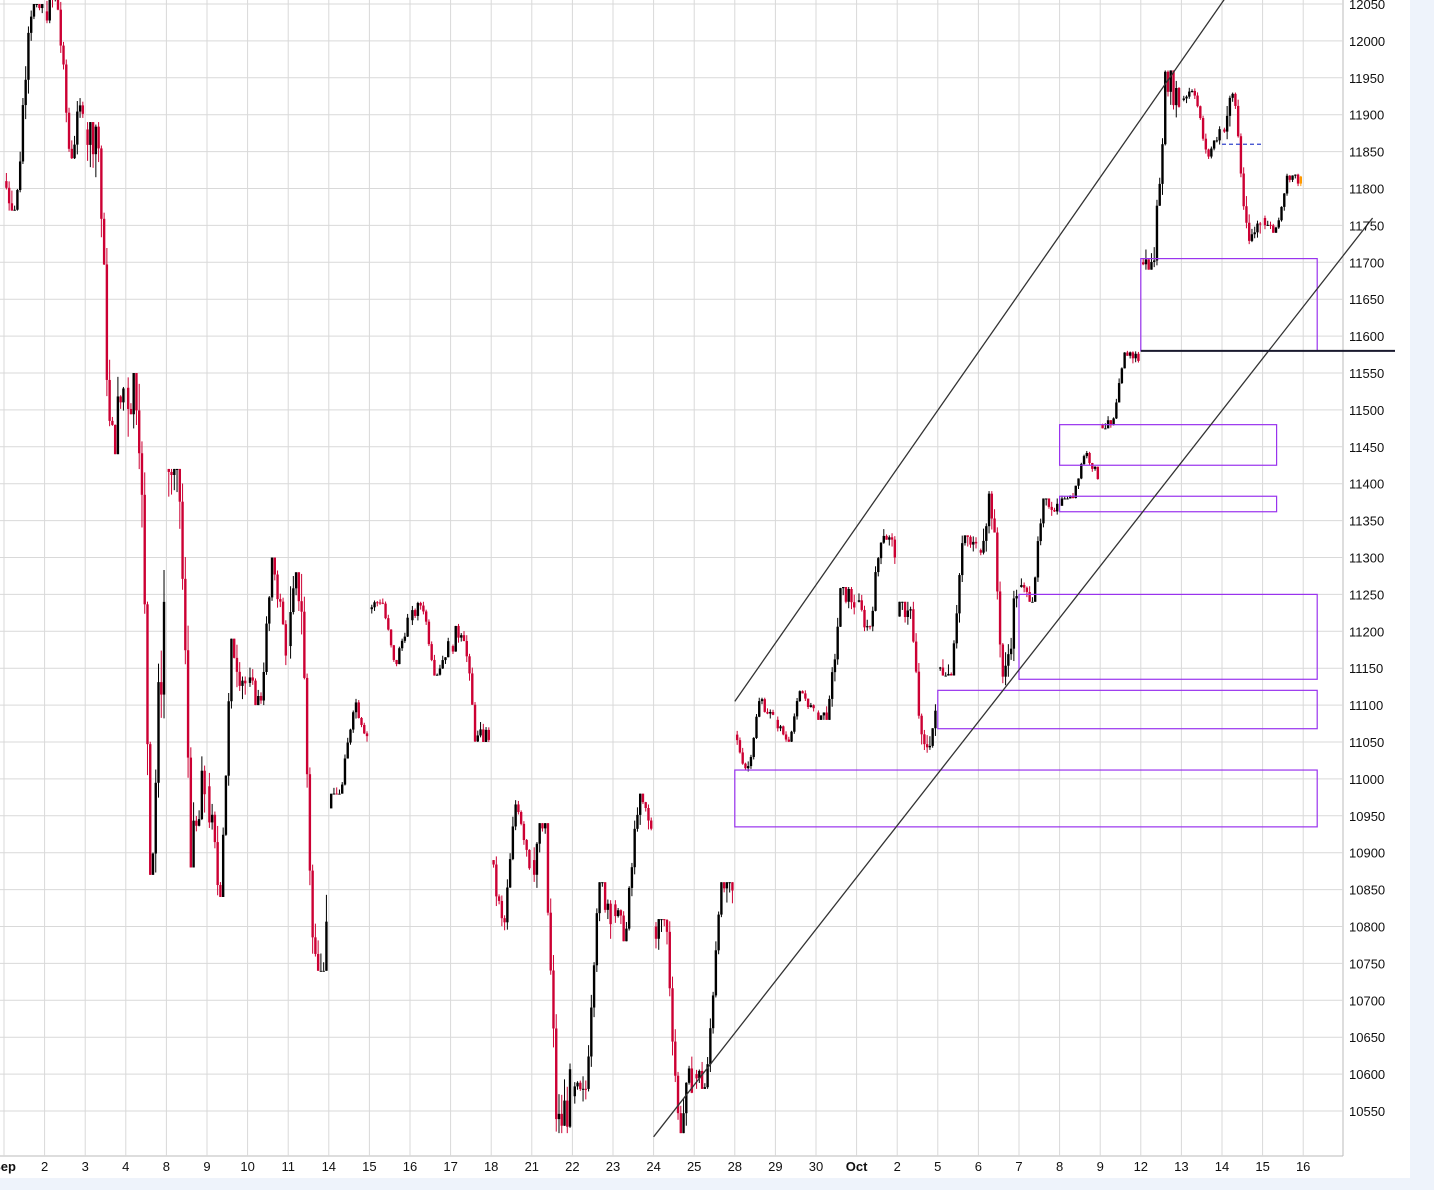 The image size is (1434, 1190). Describe the element at coordinates (1262, 1166) in the screenshot. I see `x-tick-label: 15` at that location.